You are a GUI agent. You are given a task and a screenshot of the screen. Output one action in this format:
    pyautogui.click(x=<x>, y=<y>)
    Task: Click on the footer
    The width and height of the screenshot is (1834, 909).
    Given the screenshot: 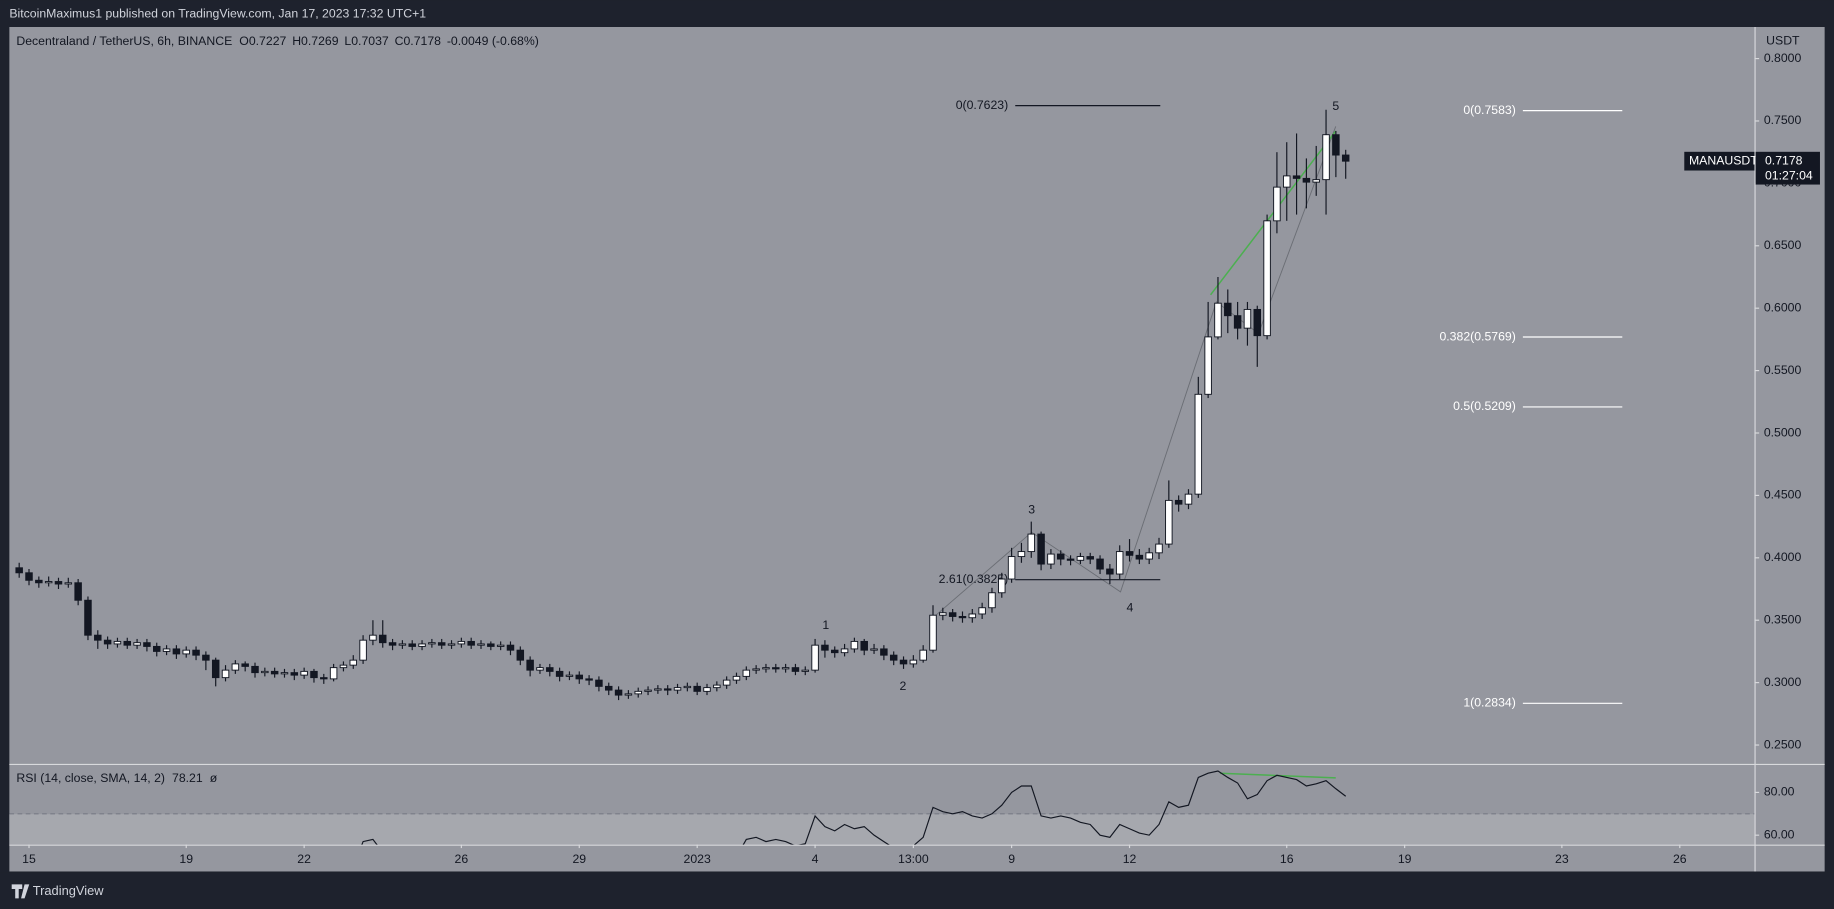 What is the action you would take?
    pyautogui.click(x=917, y=890)
    